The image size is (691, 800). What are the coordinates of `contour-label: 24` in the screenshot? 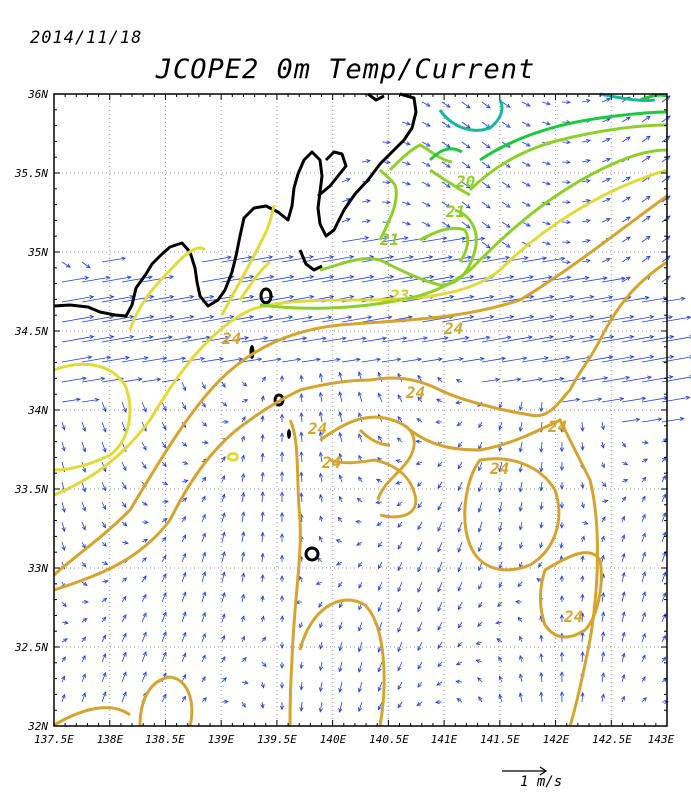 It's located at (499, 468).